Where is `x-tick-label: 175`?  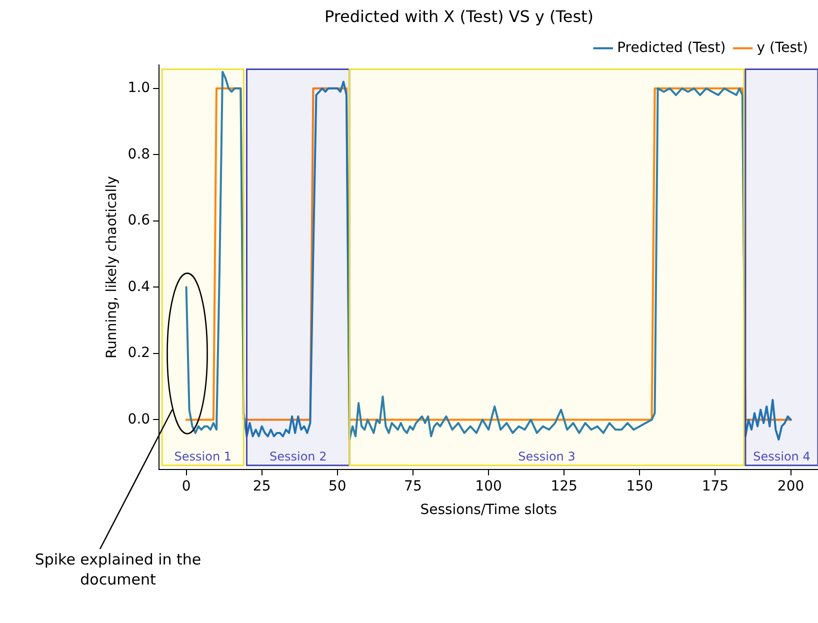
x-tick-label: 175 is located at coordinates (715, 486).